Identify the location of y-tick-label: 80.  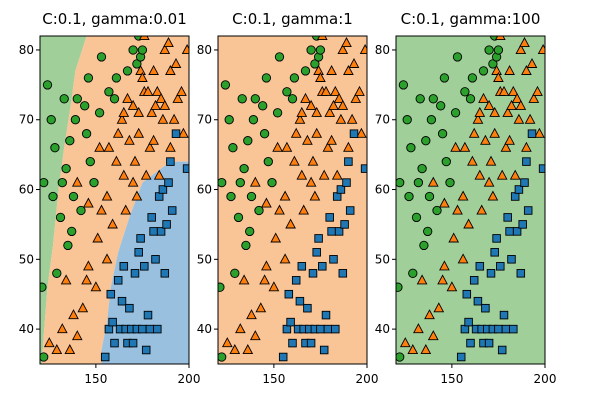
(26, 50).